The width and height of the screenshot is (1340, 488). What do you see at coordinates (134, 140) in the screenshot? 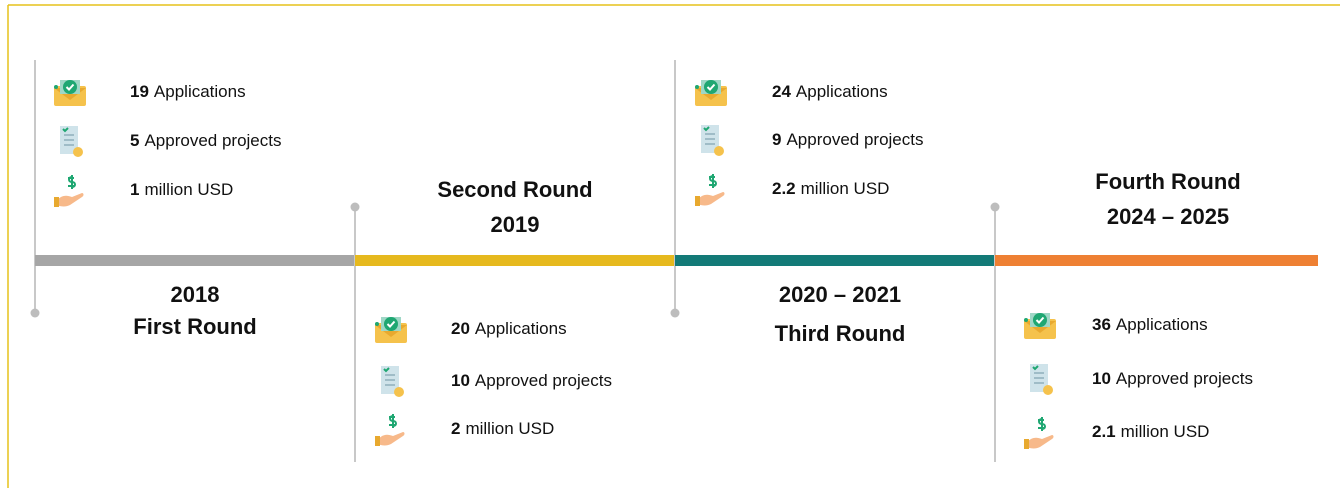
I see `stat-value: 5` at bounding box center [134, 140].